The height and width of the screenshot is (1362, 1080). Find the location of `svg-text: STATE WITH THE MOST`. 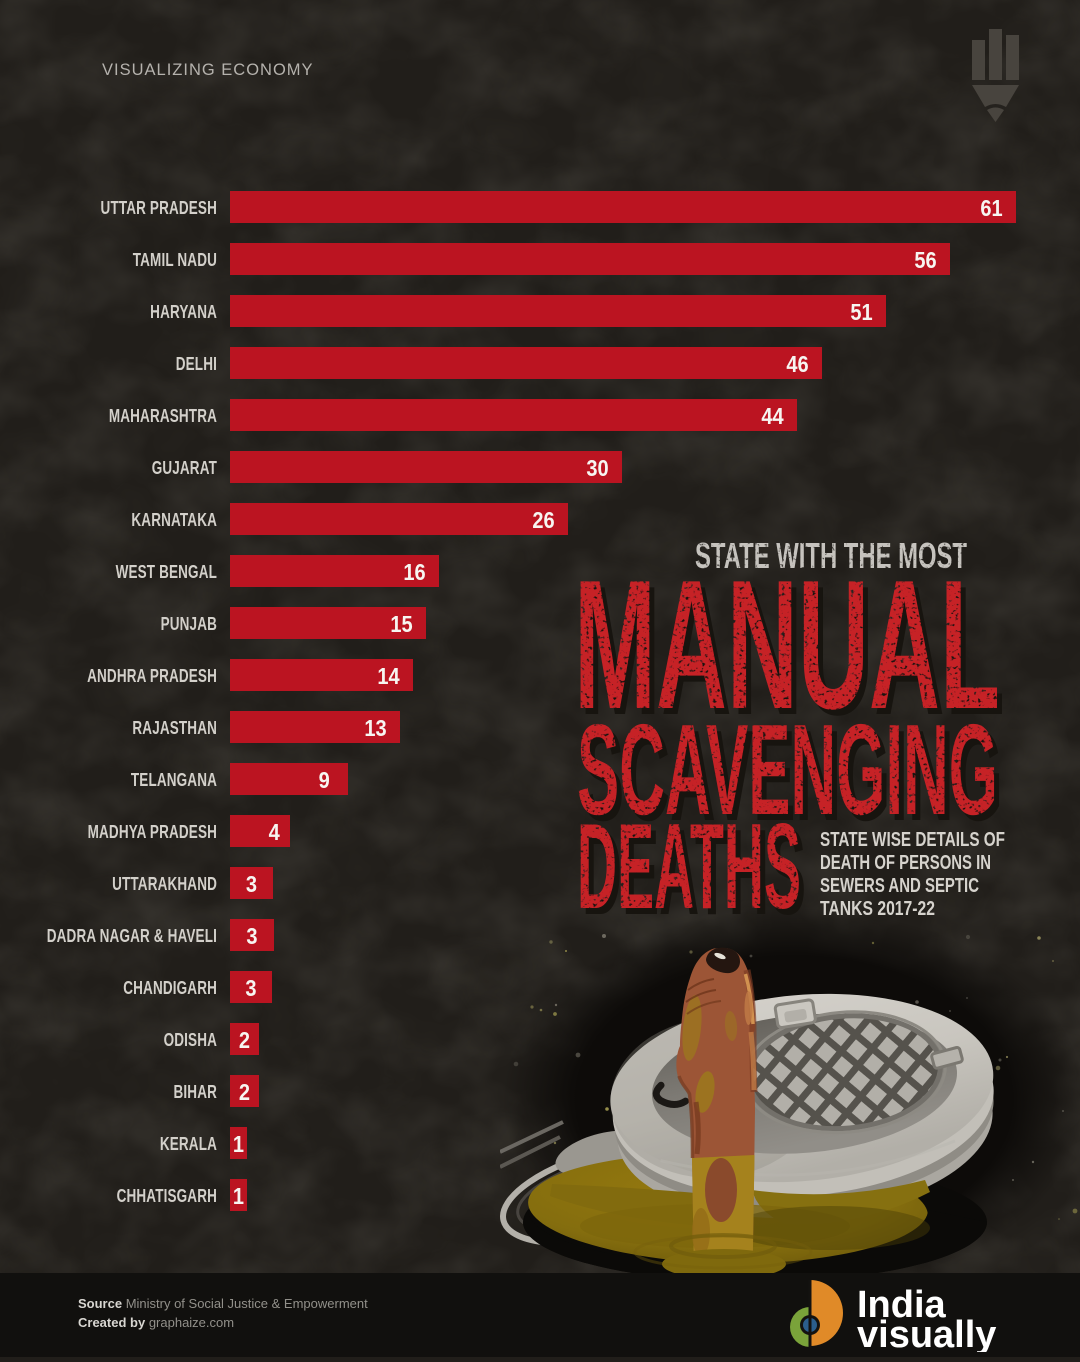

svg-text: STATE WITH THE MOST is located at coordinates (831, 555).